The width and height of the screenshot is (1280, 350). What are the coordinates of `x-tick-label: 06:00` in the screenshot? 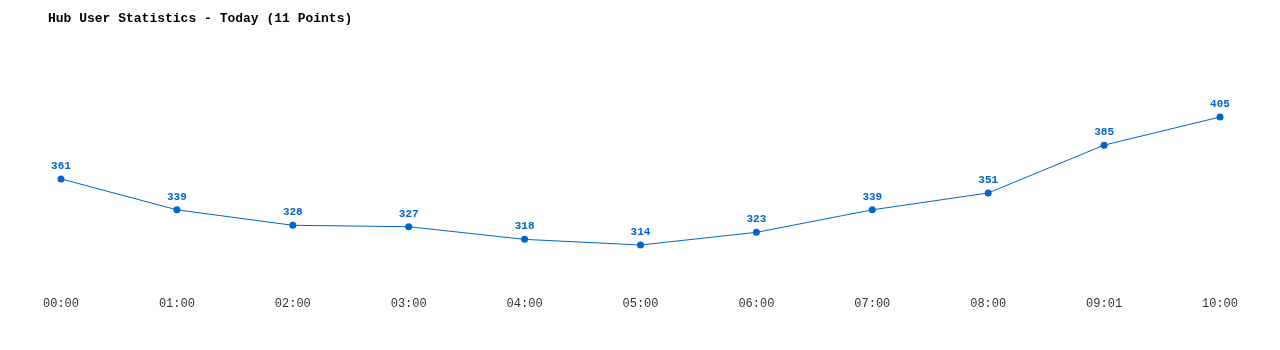 It's located at (756, 304).